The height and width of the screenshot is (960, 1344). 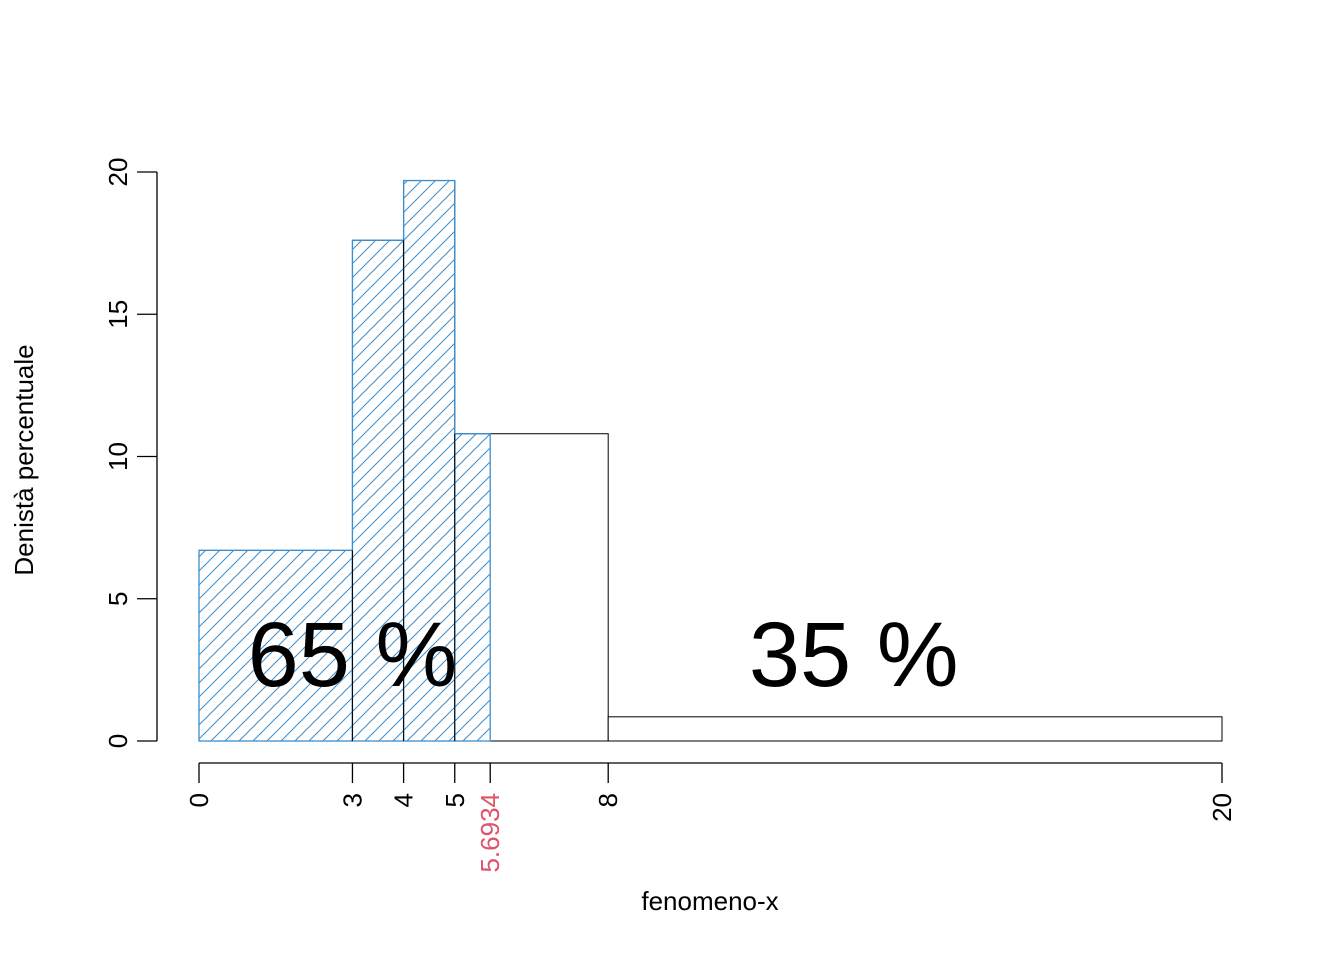 What do you see at coordinates (854, 655) in the screenshot?
I see `percentage-label: 35 %` at bounding box center [854, 655].